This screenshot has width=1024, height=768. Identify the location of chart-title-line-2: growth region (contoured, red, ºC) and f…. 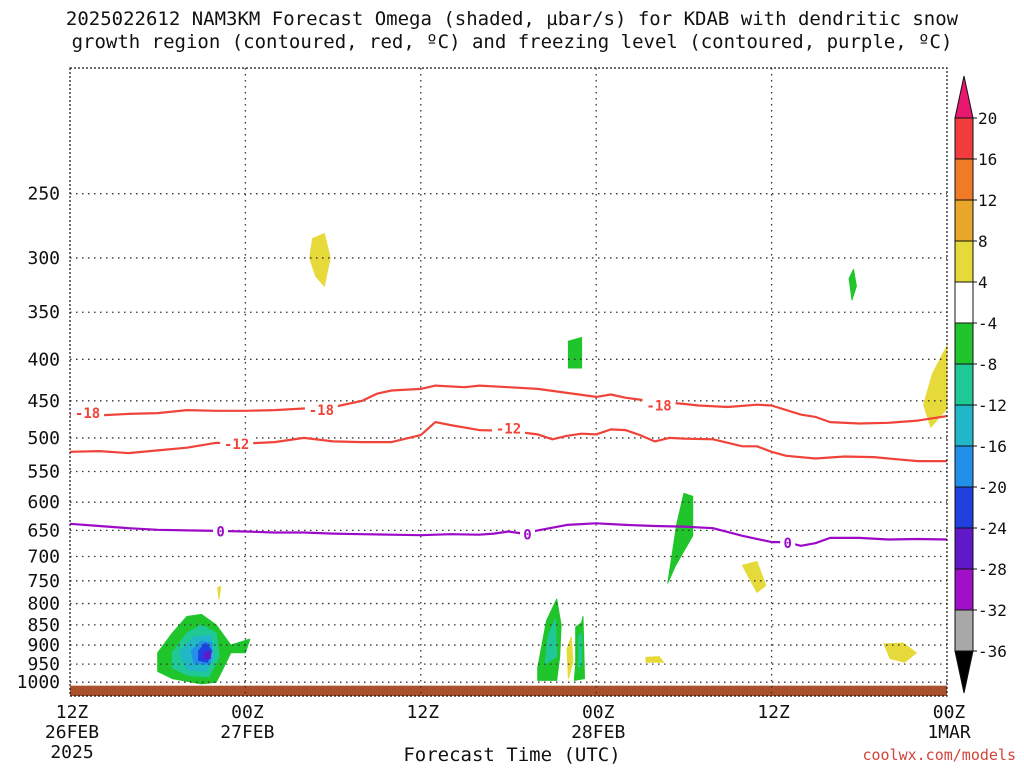
(512, 42).